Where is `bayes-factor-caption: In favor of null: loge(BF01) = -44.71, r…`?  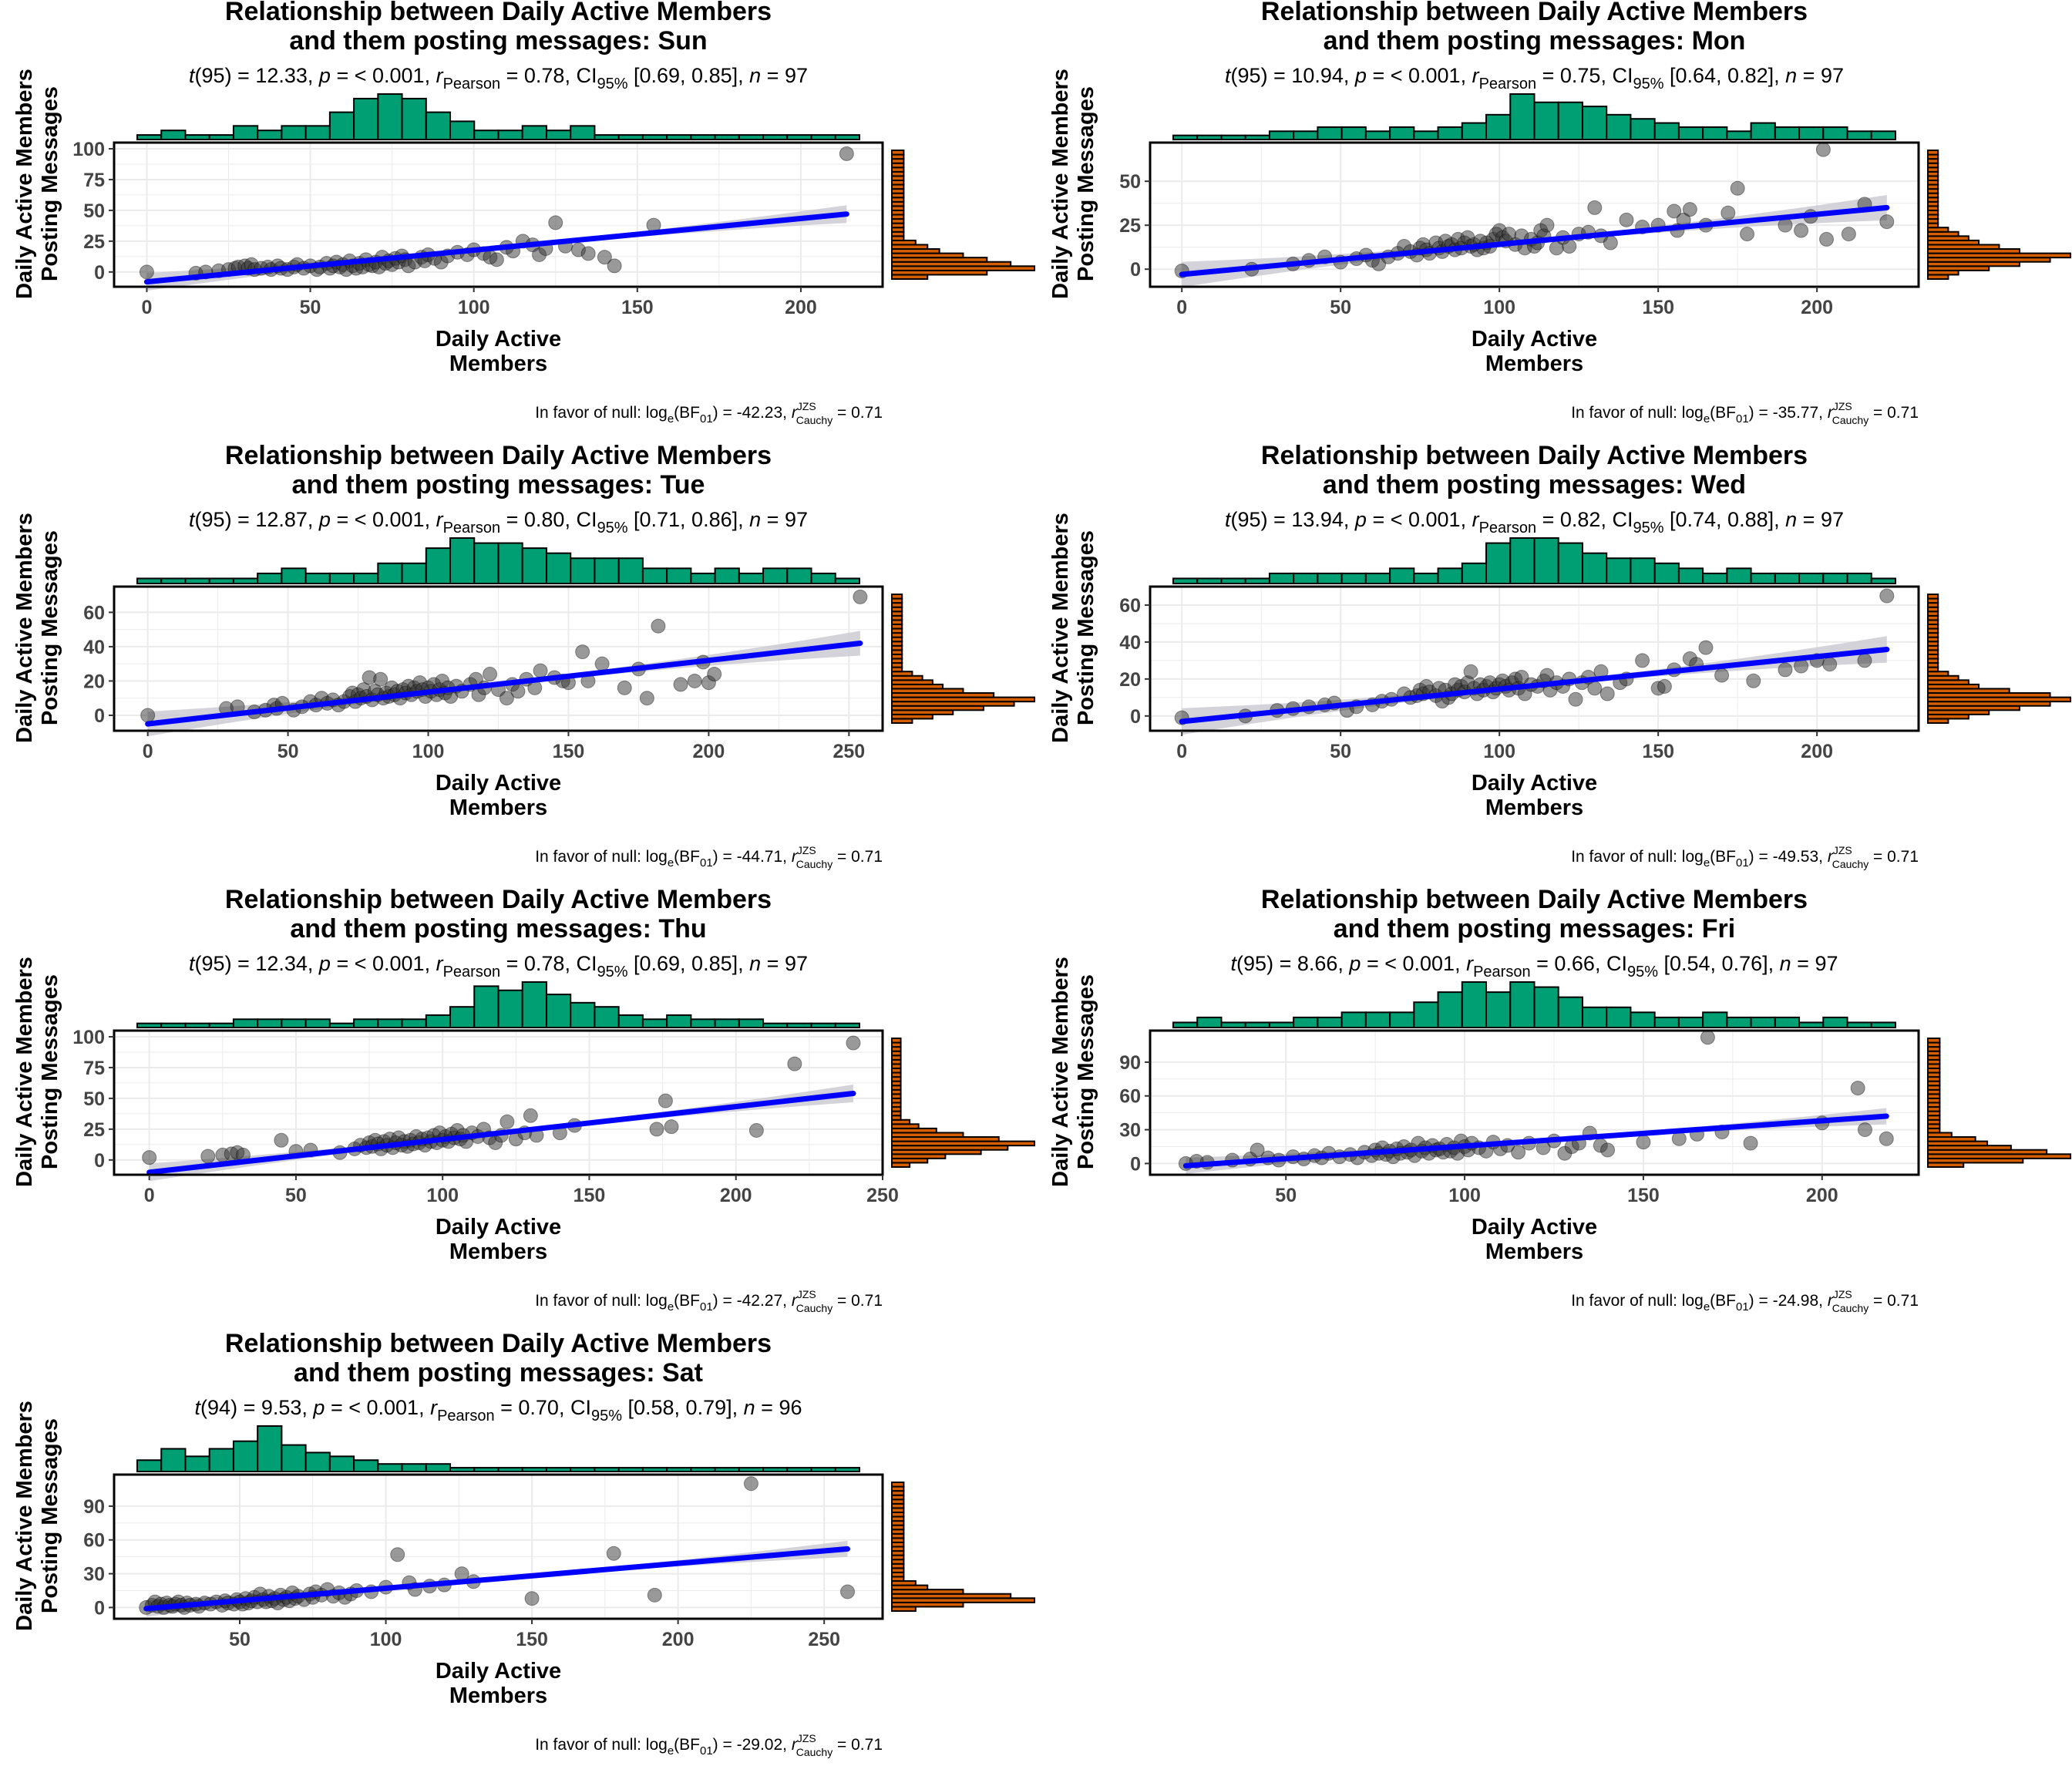 bayes-factor-caption: In favor of null: loge(BF01) = -44.71, r… is located at coordinates (709, 857).